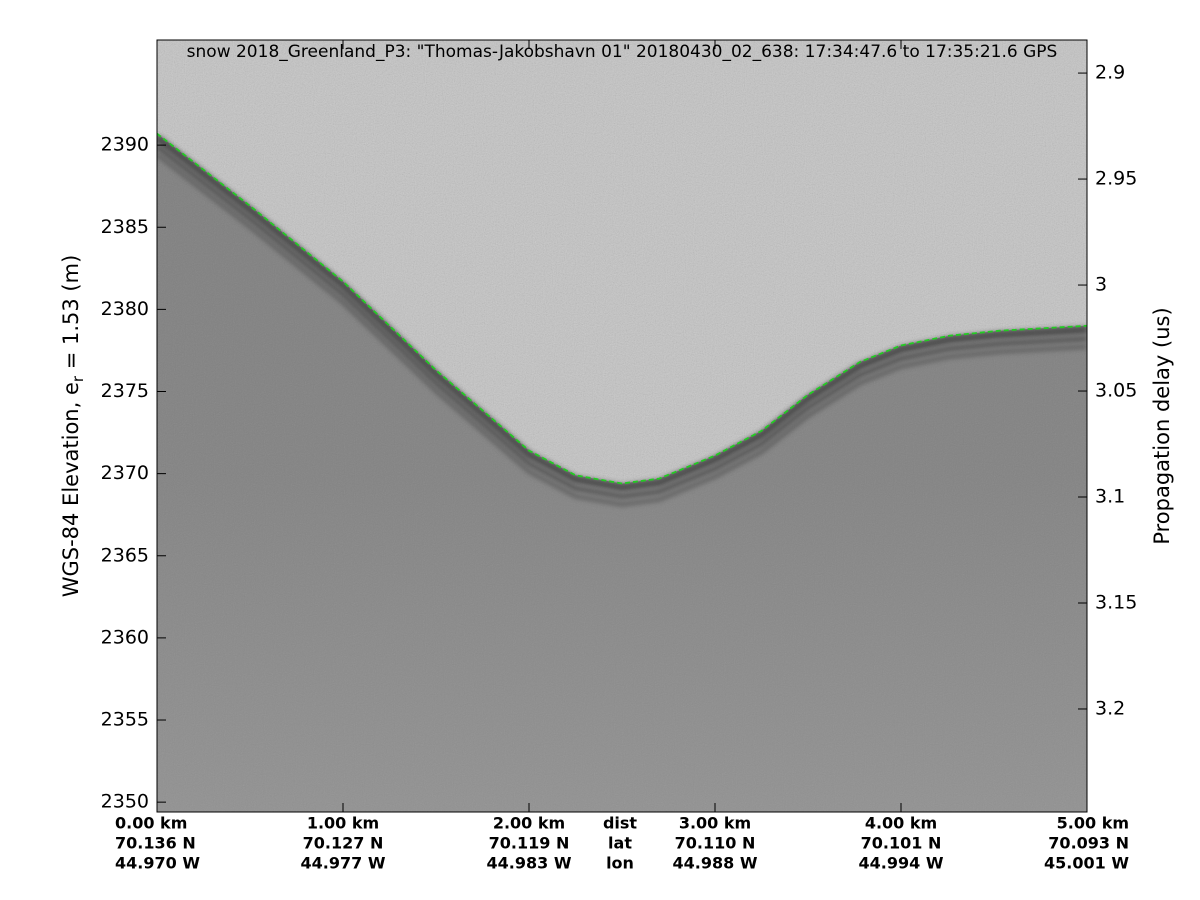 The height and width of the screenshot is (900, 1200). I want to click on x-tick-label: 0.00 km, so click(151, 823).